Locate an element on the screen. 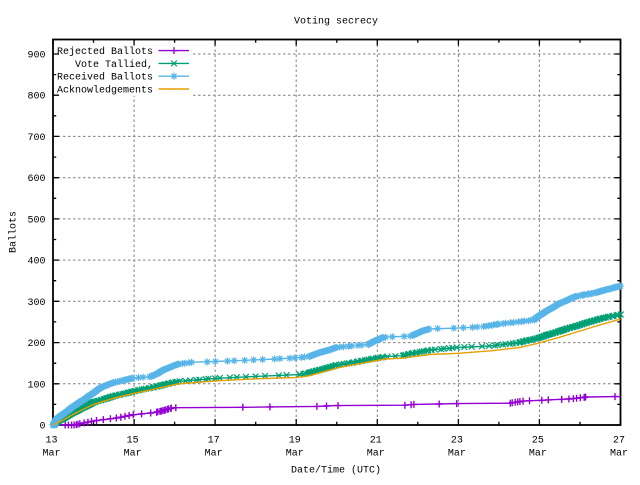  svg-text: Rejected Ballots is located at coordinates (105, 52).